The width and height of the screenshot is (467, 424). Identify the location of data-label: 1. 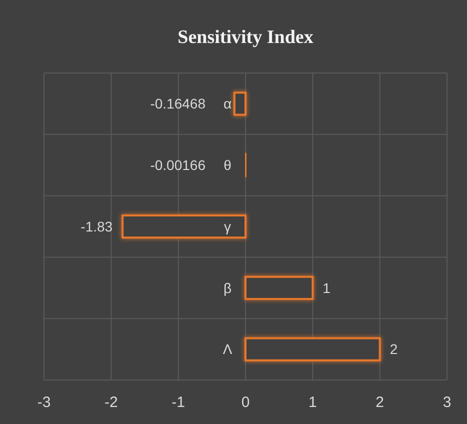
(326, 288).